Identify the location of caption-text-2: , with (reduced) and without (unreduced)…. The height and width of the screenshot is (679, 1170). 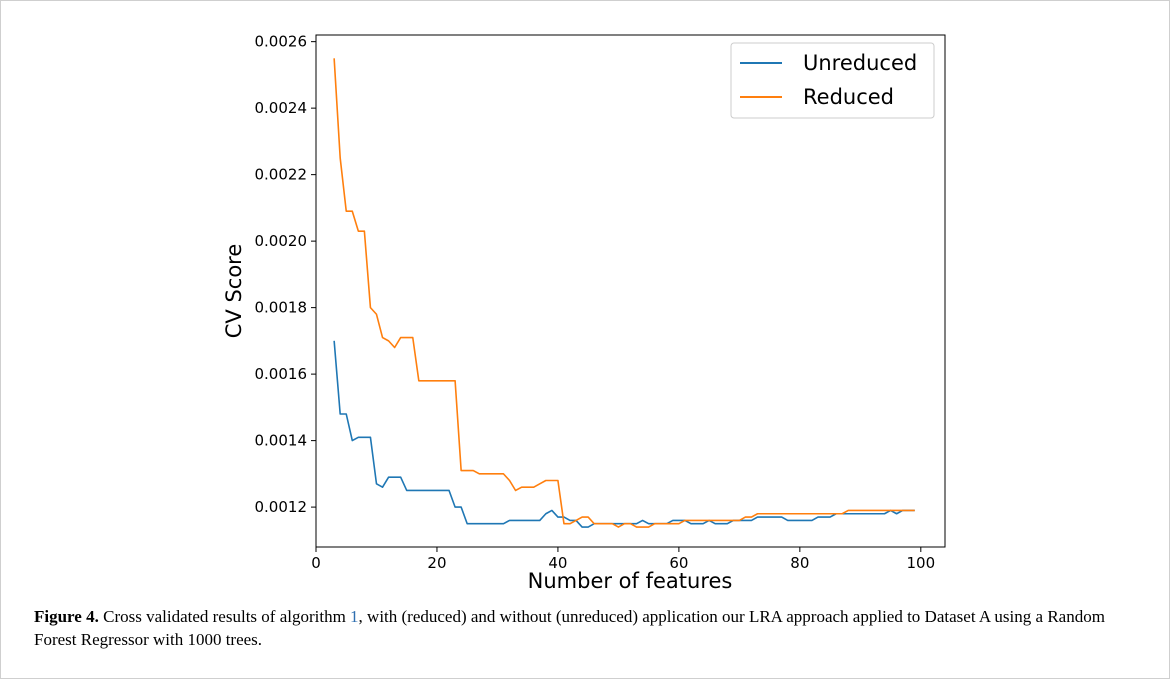
(569, 628).